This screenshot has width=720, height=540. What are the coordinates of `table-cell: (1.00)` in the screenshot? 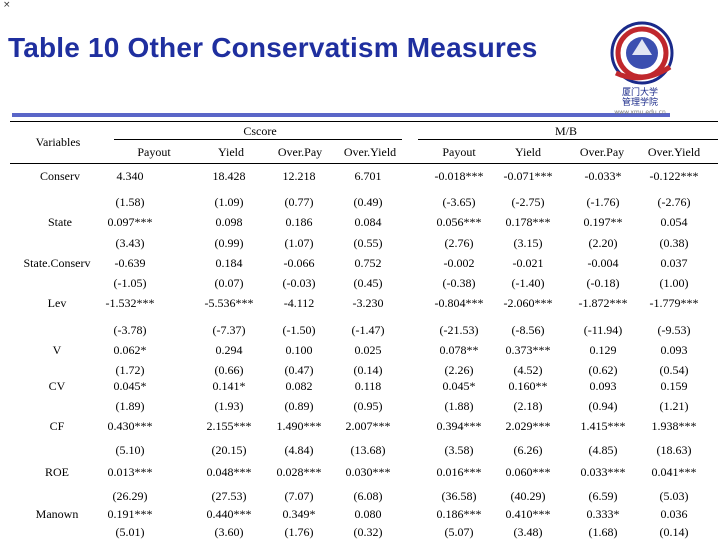 It's located at (674, 283).